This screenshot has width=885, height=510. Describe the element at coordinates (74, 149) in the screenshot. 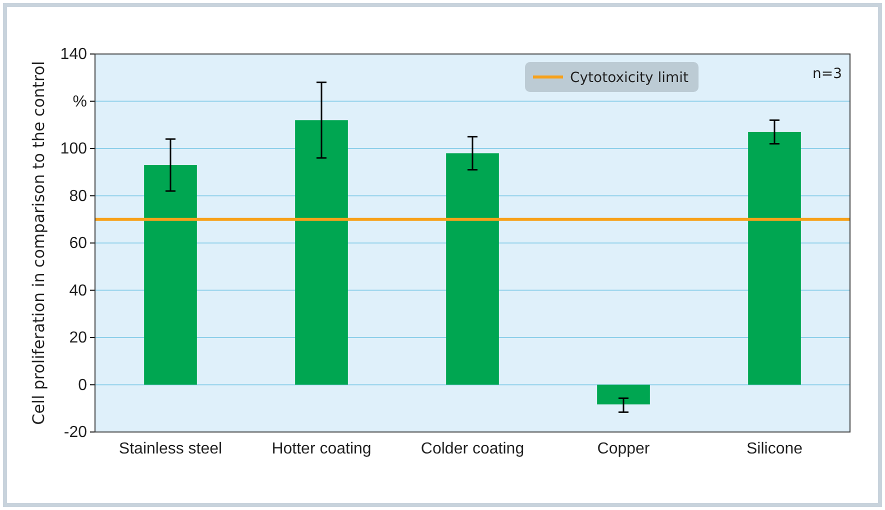

I see `y-tick-label: 100` at that location.